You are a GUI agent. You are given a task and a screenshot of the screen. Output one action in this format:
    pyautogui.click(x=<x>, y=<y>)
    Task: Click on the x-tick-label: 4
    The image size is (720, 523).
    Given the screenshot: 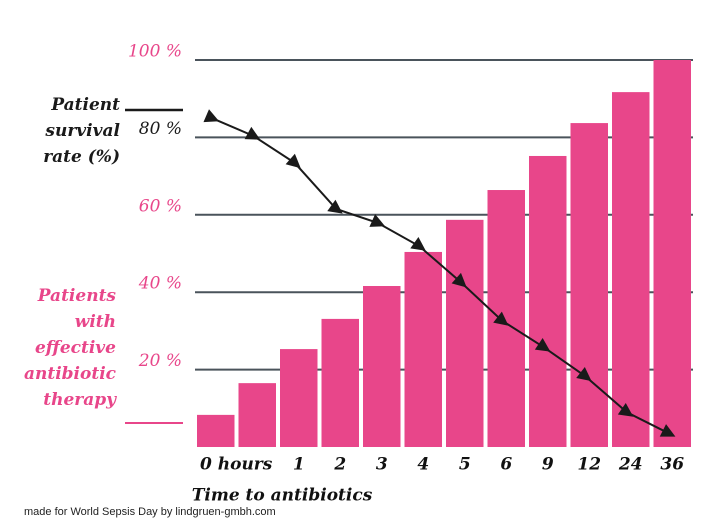 What is the action you would take?
    pyautogui.click(x=423, y=465)
    